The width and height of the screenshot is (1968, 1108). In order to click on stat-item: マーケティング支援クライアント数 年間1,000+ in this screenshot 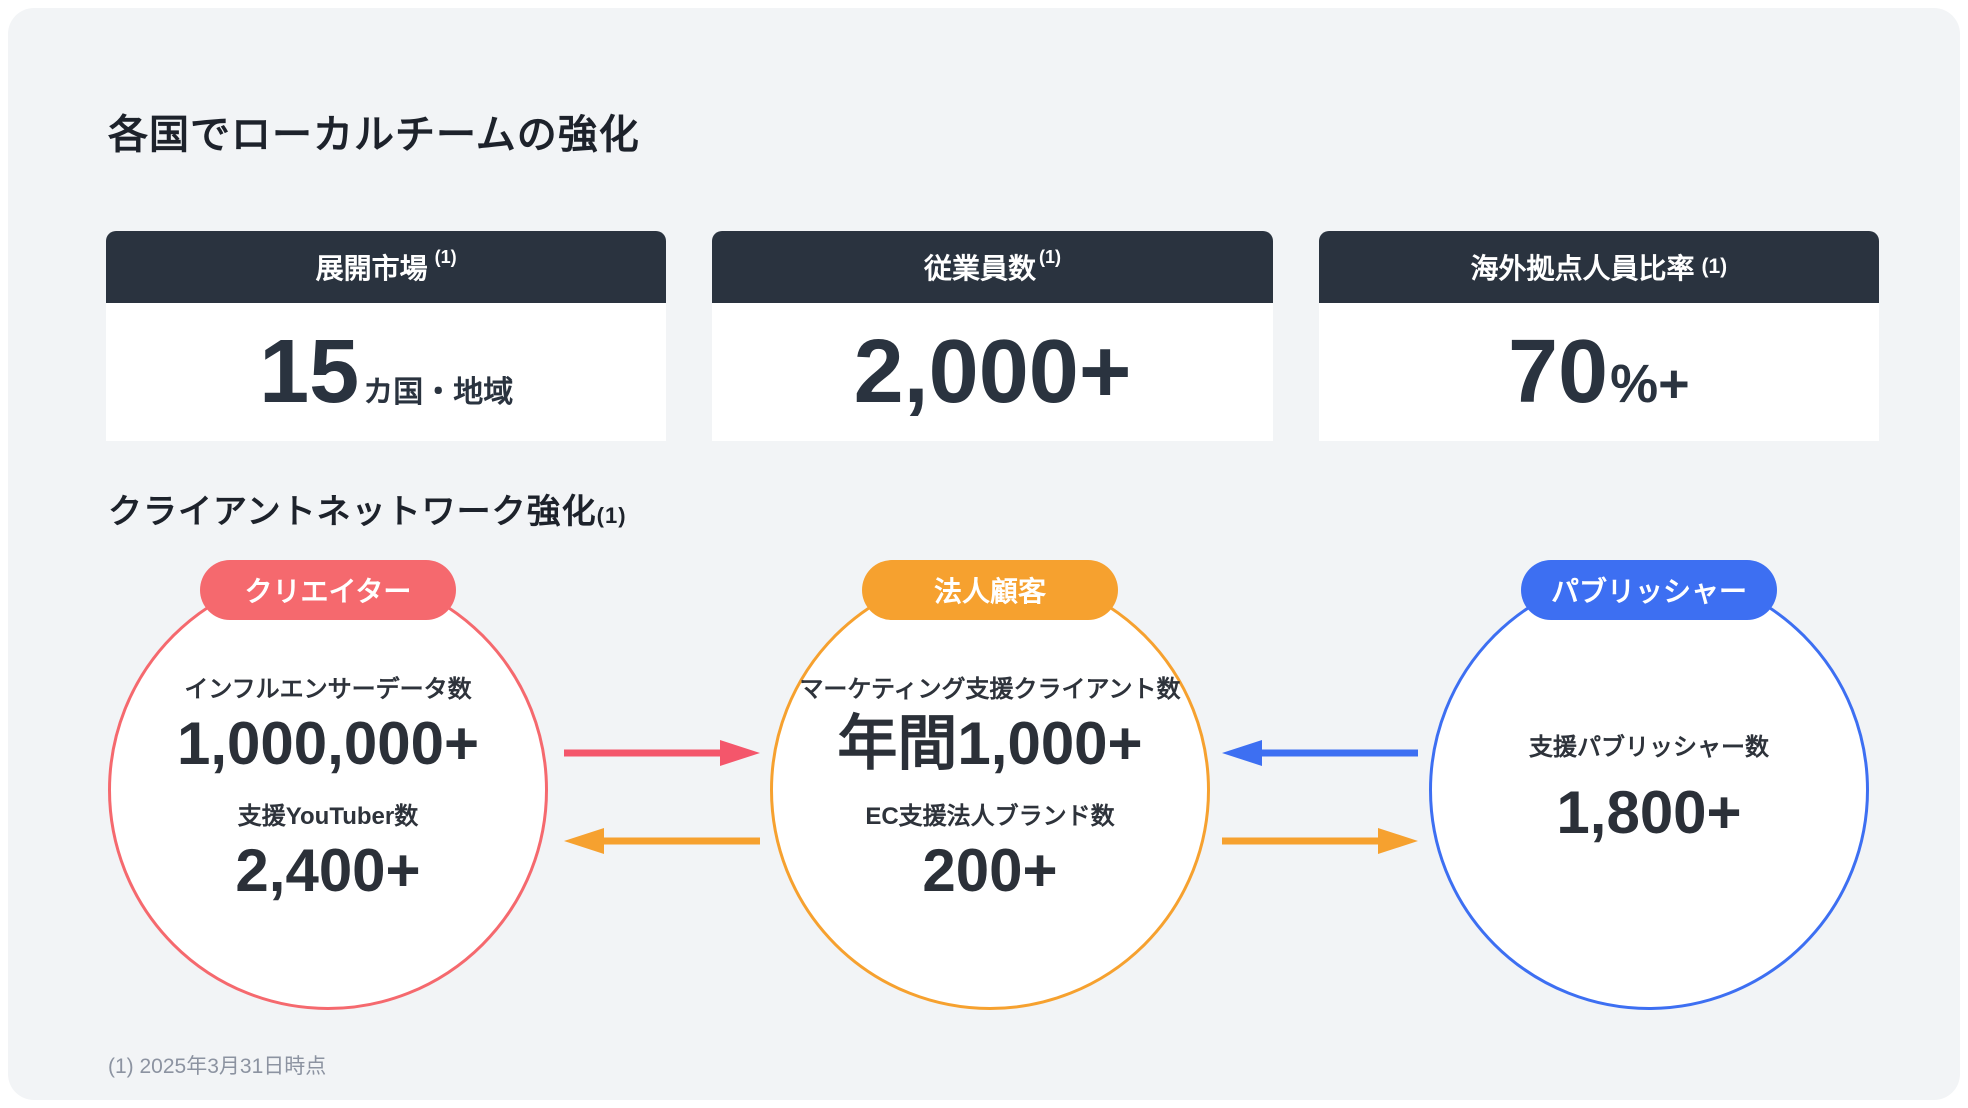, I will do `click(989, 726)`.